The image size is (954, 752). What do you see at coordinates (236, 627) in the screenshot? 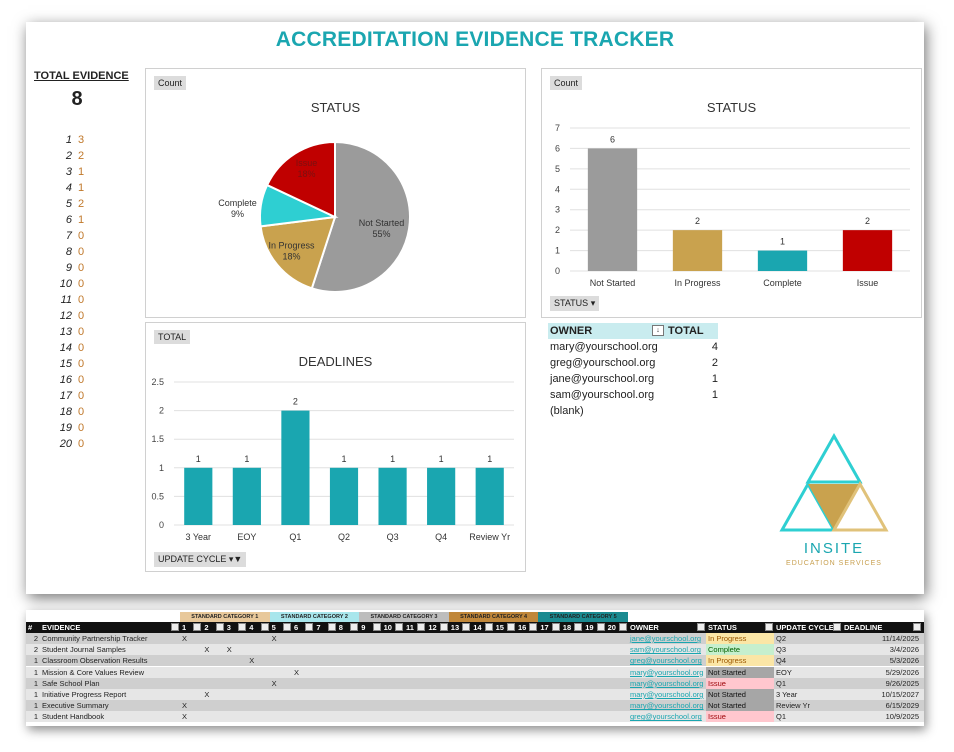
I see `column-header: 3` at bounding box center [236, 627].